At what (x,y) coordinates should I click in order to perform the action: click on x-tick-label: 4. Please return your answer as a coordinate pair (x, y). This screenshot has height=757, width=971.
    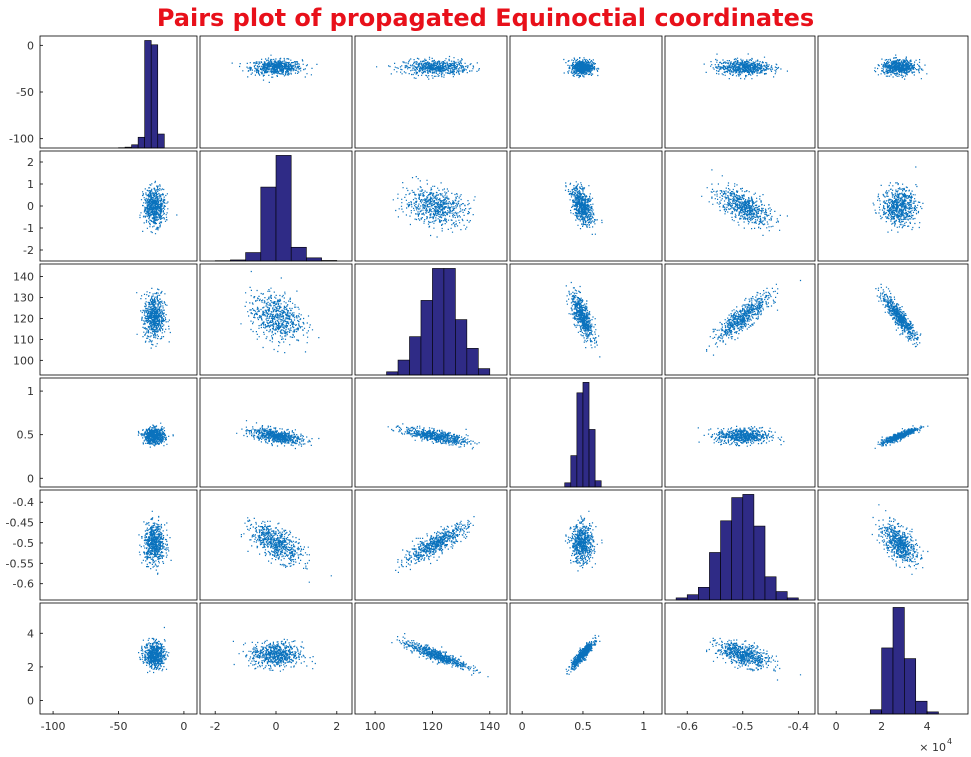
    Looking at the image, I should click on (927, 726).